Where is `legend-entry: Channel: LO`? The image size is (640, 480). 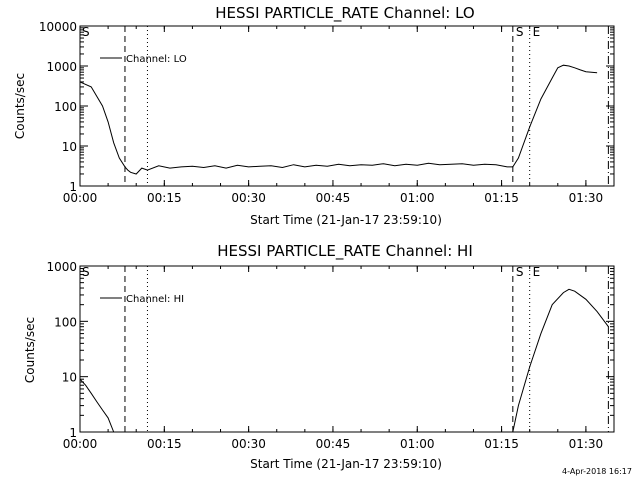
legend-entry: Channel: LO is located at coordinates (156, 59).